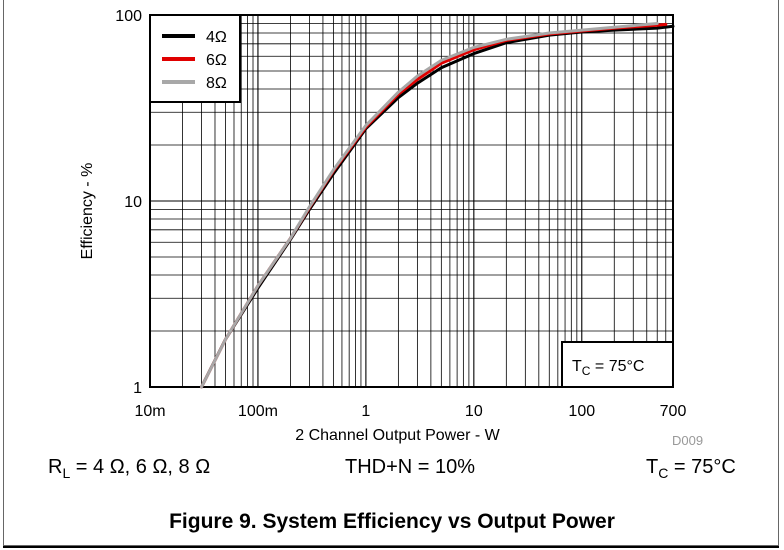 This screenshot has width=784, height=550. I want to click on y-tick-label: 10, so click(133, 202).